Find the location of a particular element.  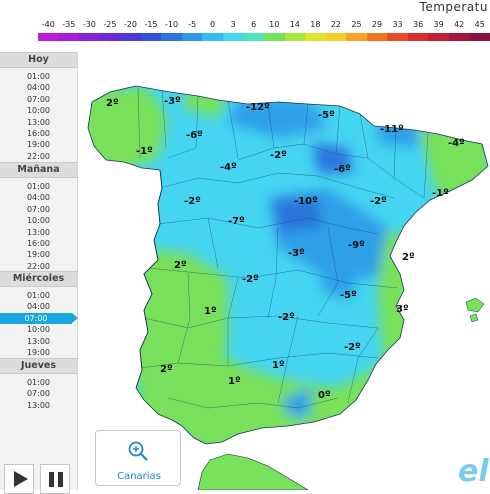

canarias-button: Canarias is located at coordinates (138, 458).